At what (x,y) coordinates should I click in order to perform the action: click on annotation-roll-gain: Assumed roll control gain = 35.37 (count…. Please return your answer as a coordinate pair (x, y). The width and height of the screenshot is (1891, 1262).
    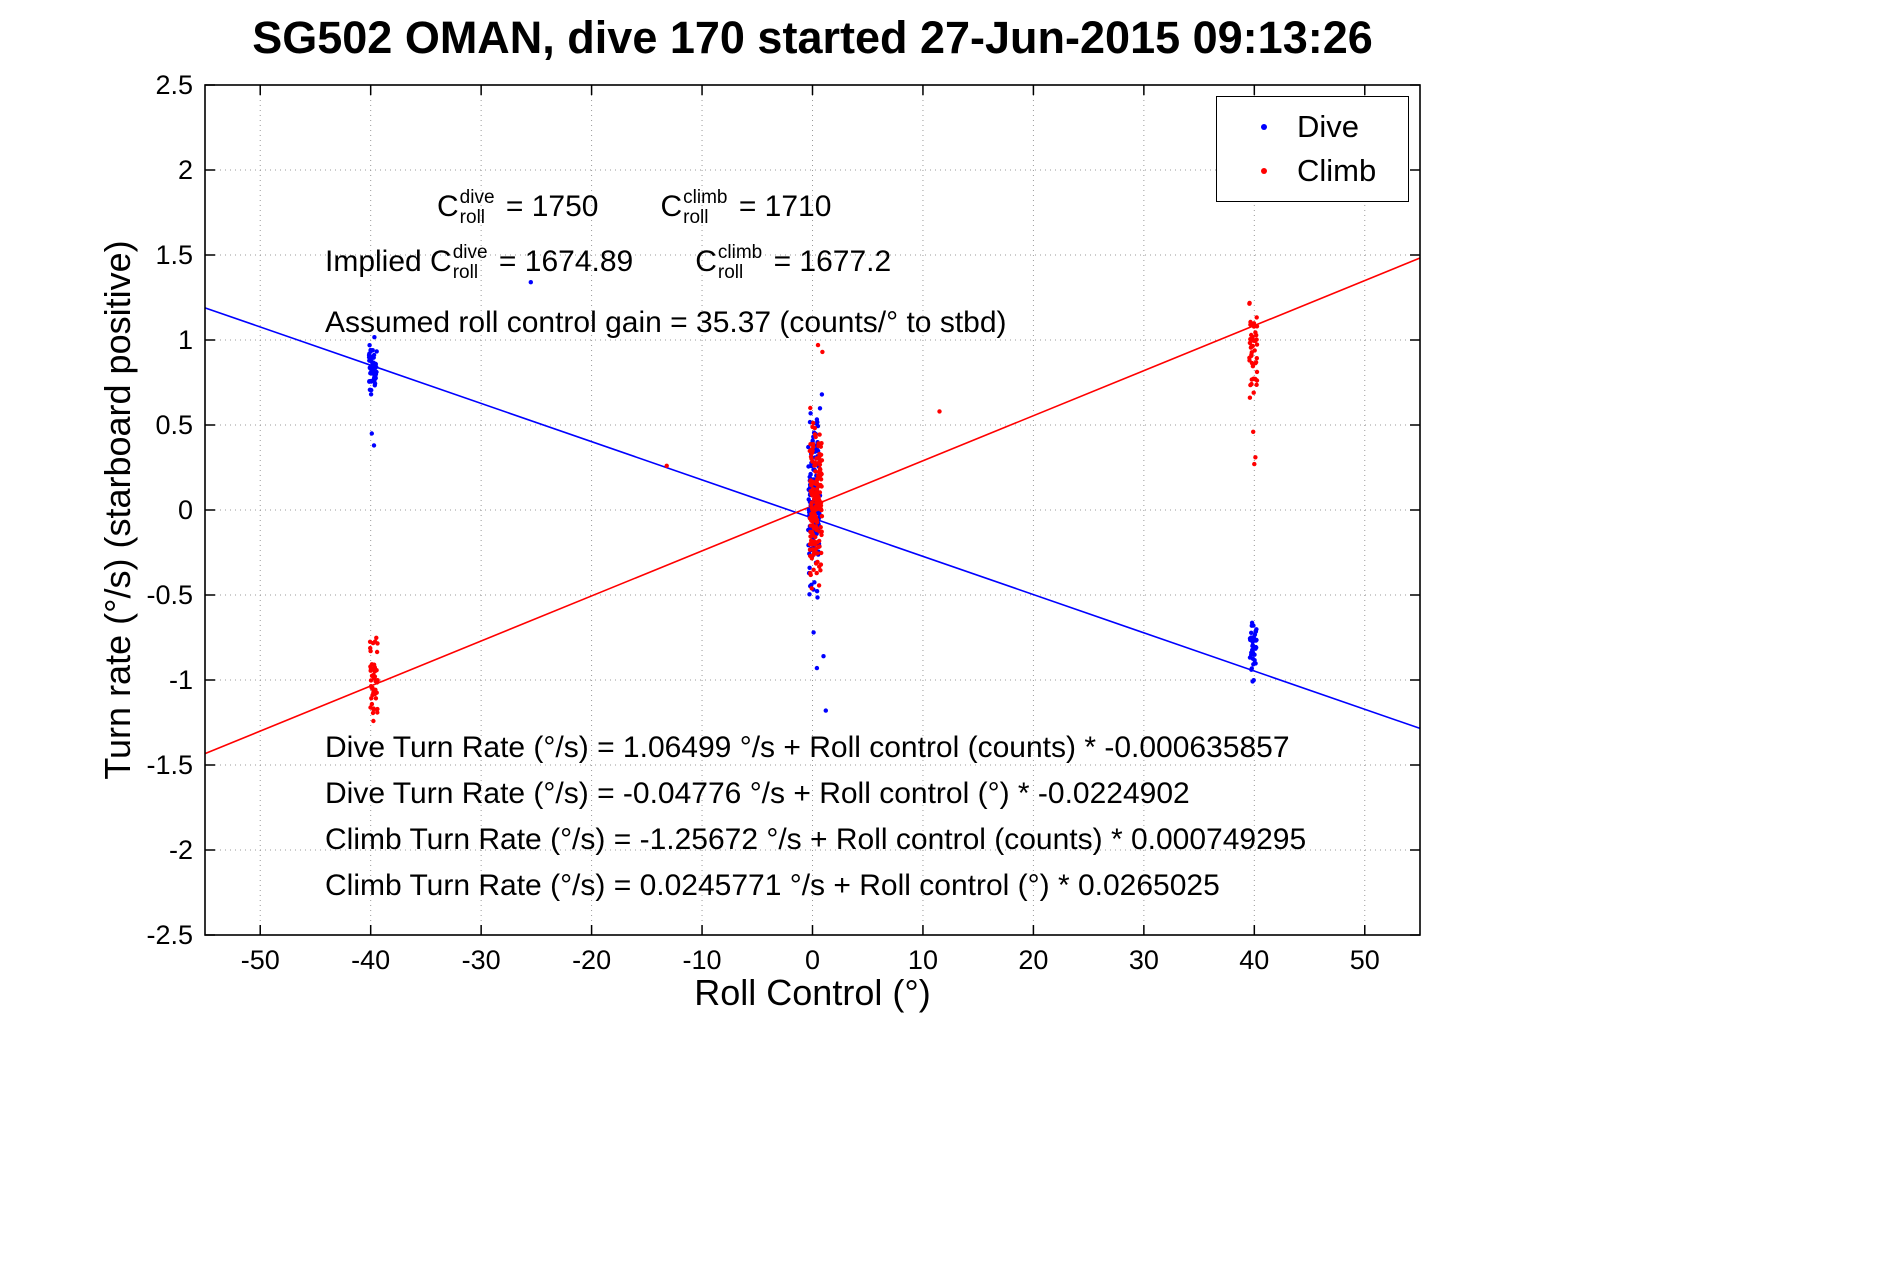
    Looking at the image, I should click on (666, 322).